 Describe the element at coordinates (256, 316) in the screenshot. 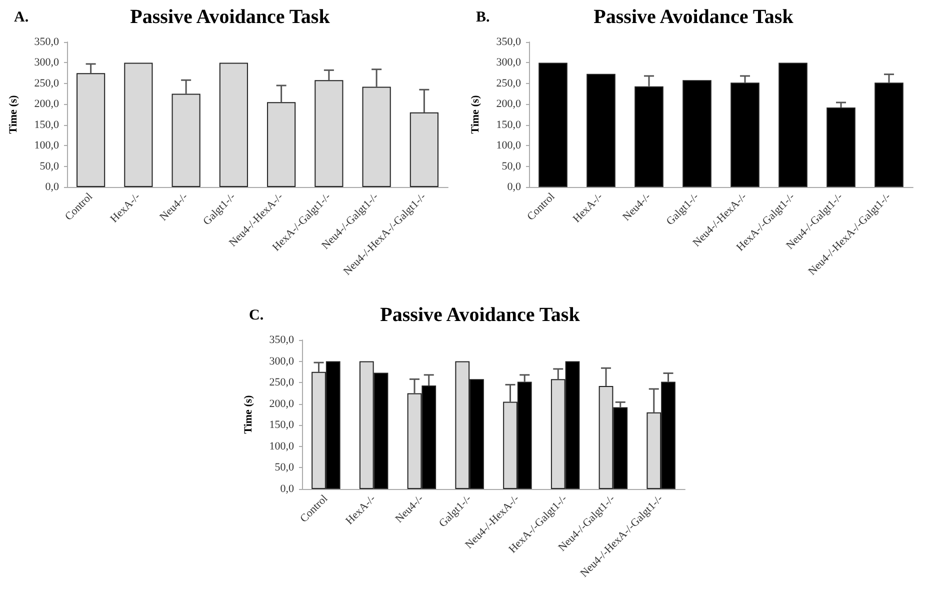

I see `text: C.` at that location.